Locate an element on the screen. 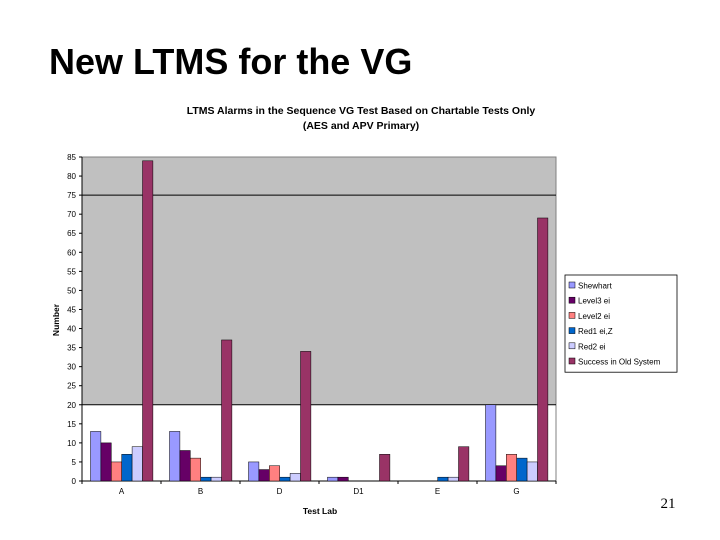  y-tick-label: 0 is located at coordinates (74, 481).